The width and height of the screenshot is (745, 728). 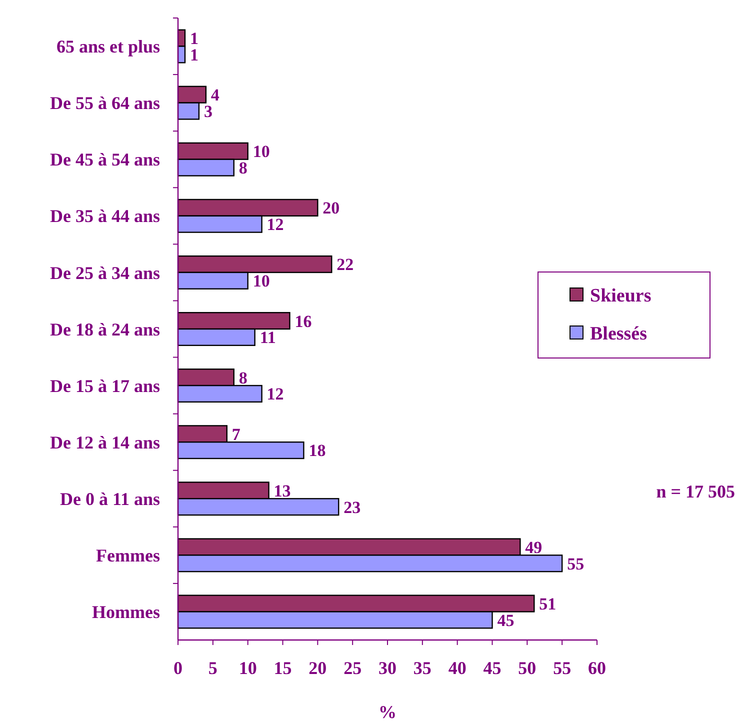 I want to click on x-tick-label: 20, so click(x=317, y=668).